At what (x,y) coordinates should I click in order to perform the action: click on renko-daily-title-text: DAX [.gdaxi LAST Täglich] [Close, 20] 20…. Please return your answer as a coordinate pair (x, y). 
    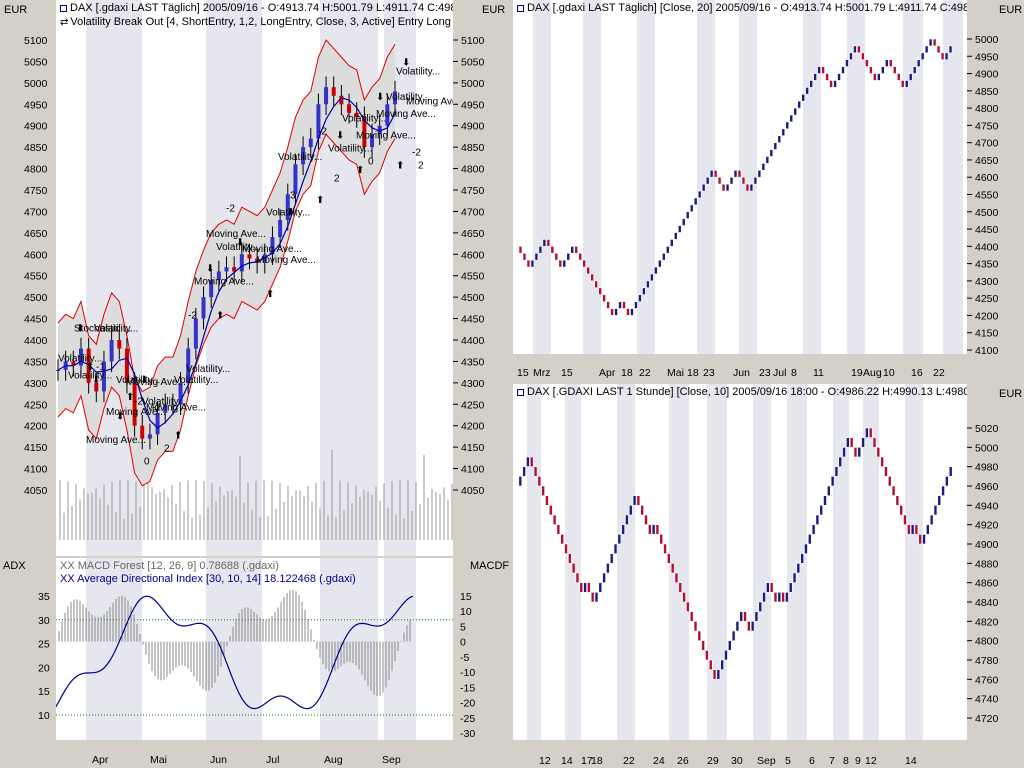
    Looking at the image, I should click on (747, 8).